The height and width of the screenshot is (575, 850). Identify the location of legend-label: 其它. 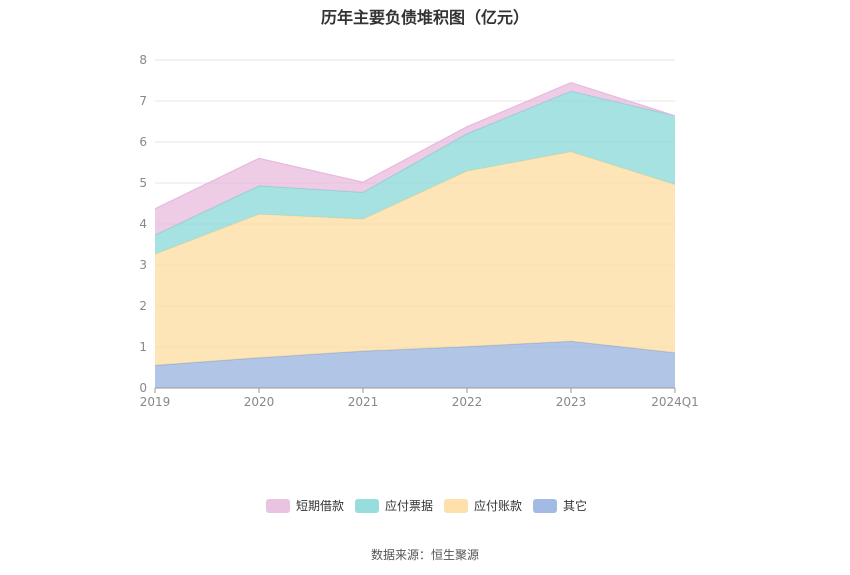
(575, 505).